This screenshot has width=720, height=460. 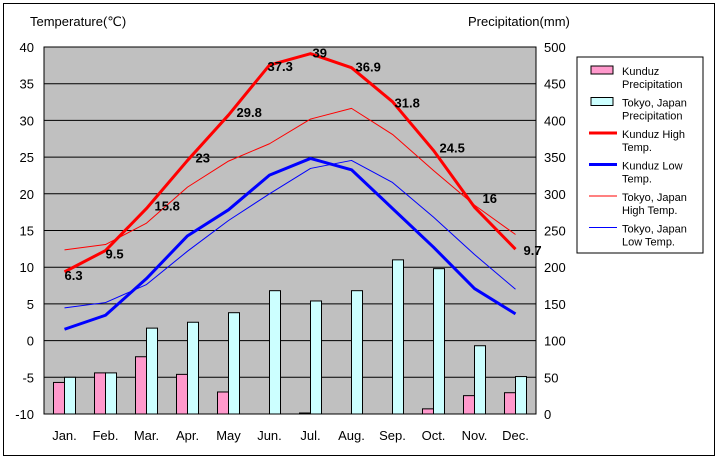 I want to click on legend-box, so click(x=640, y=155).